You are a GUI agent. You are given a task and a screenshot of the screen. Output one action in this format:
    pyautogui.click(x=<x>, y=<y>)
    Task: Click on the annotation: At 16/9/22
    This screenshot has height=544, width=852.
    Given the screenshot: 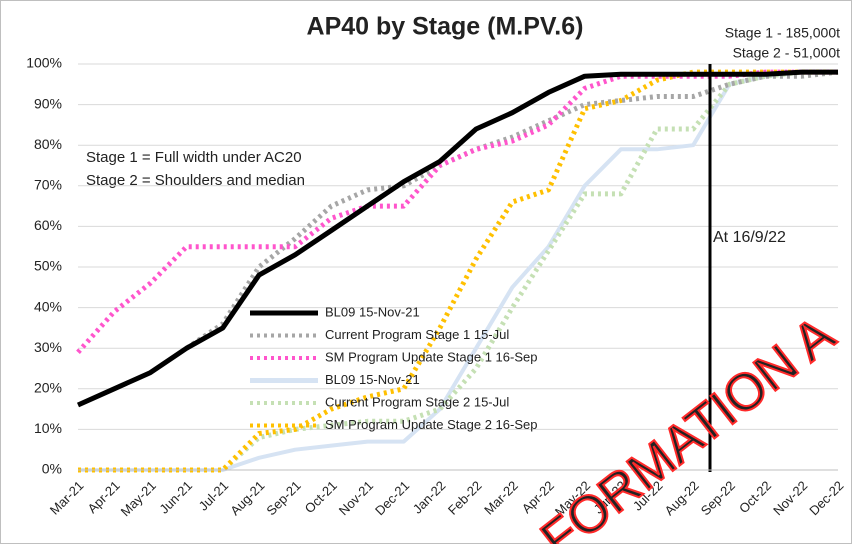 What is the action you would take?
    pyautogui.click(x=749, y=237)
    